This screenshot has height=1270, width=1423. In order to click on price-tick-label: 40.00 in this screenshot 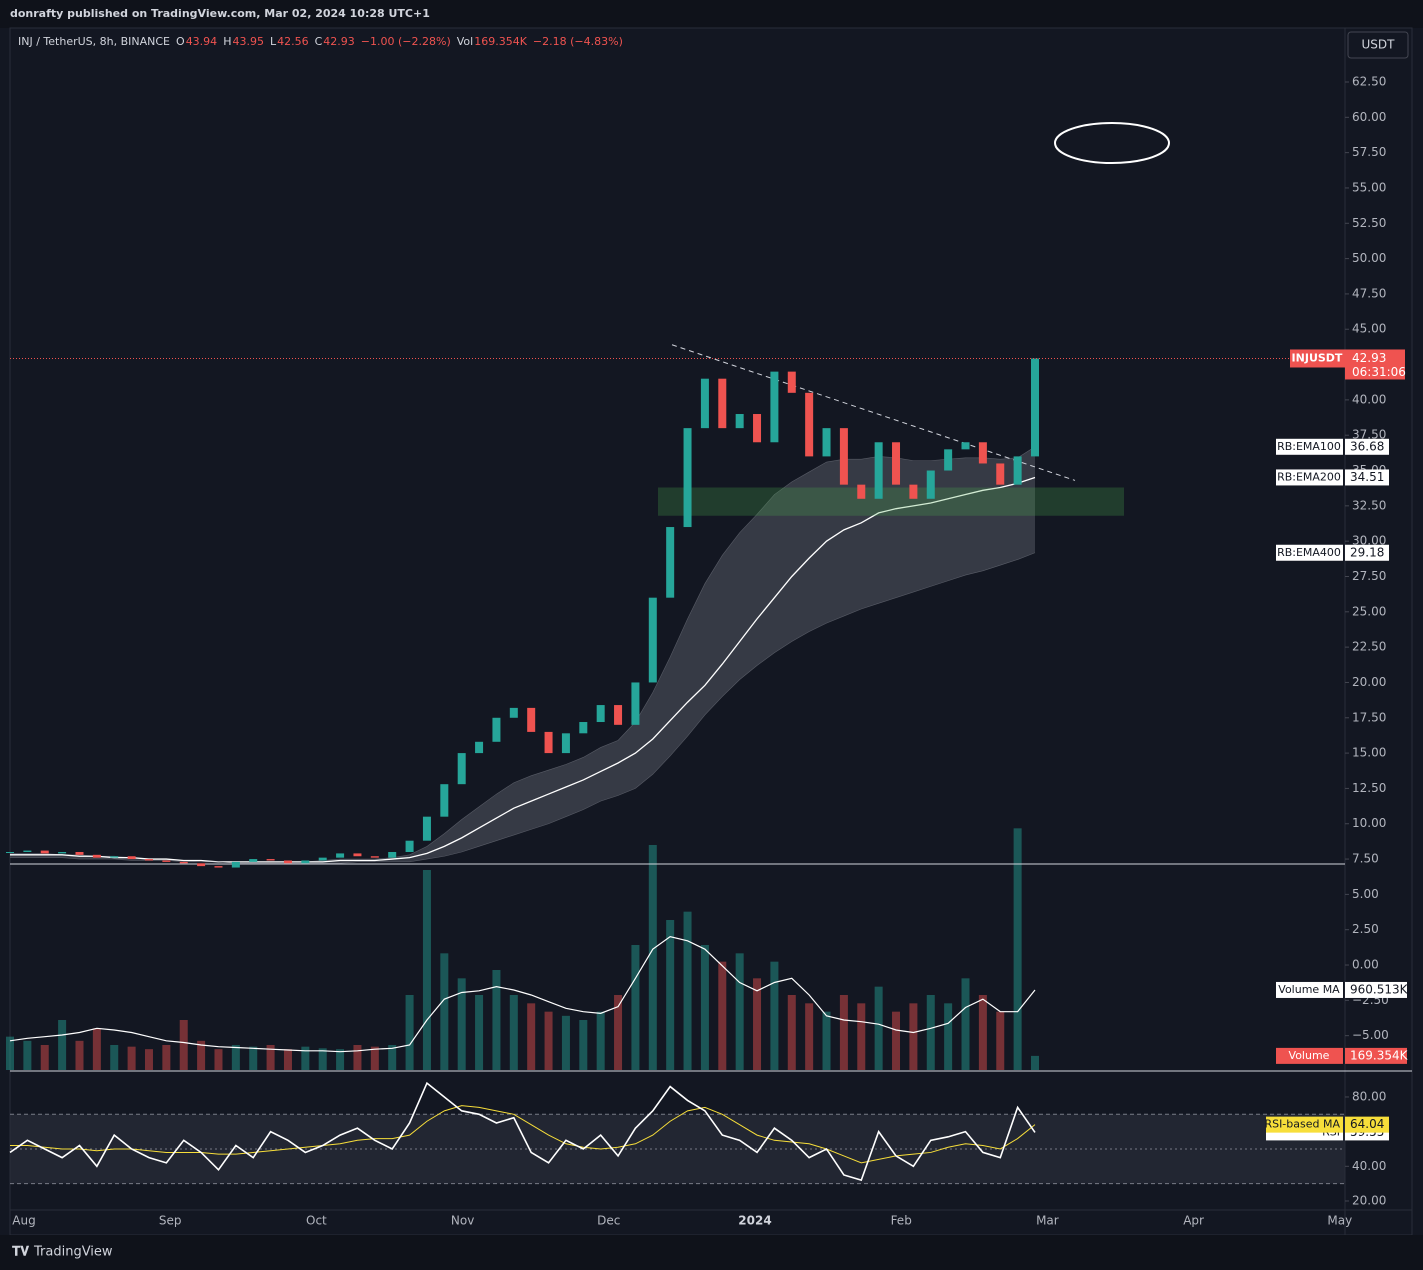, I will do `click(1369, 399)`.